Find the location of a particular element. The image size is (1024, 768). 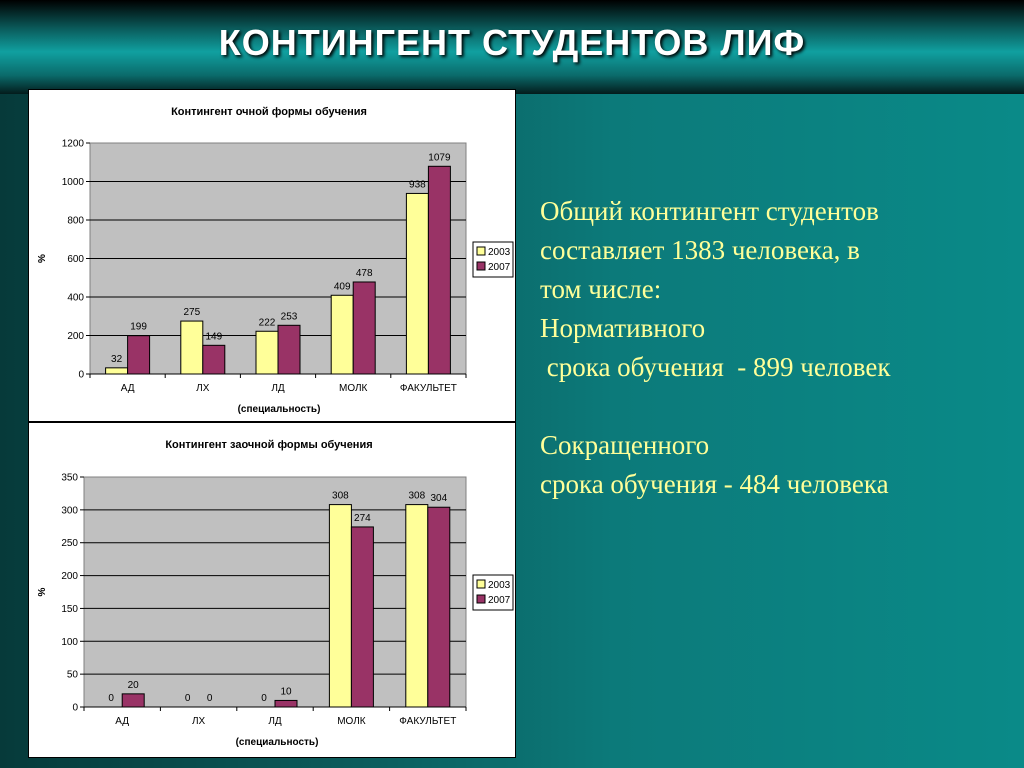

chart-title: Контингент очной формы обучения is located at coordinates (269, 112).